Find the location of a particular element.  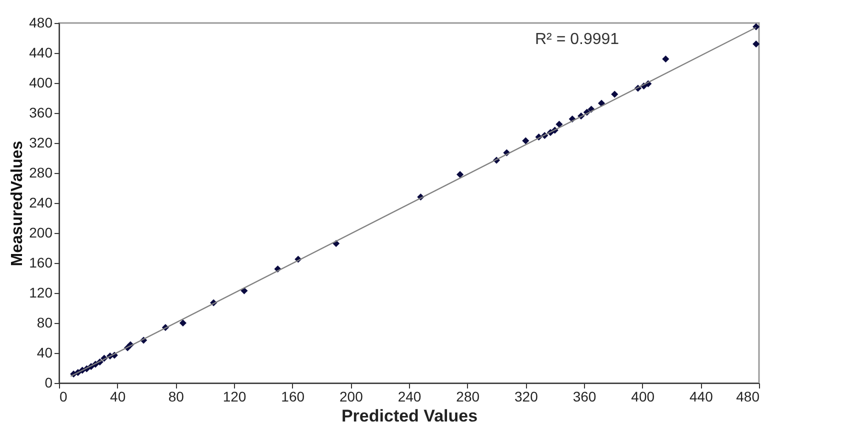

x-tick-label: 320 is located at coordinates (526, 396).